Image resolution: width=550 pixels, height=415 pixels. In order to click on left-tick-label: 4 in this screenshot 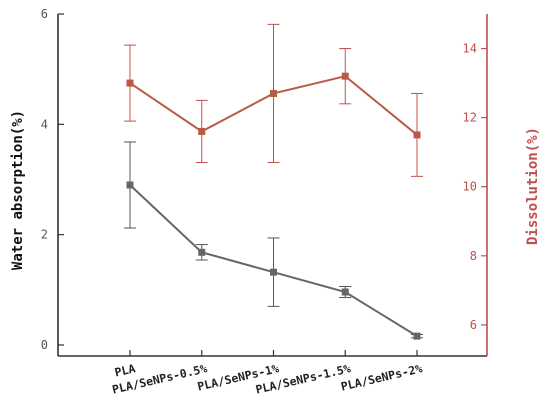, I will do `click(44, 124)`.